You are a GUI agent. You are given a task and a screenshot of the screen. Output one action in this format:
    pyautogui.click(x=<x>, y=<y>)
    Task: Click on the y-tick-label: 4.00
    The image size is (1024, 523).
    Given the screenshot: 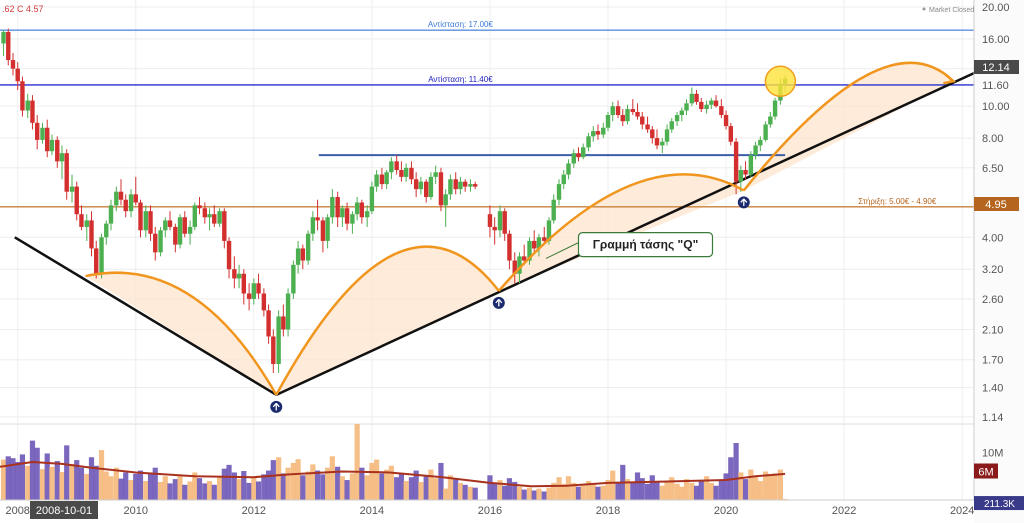 What is the action you would take?
    pyautogui.click(x=992, y=238)
    